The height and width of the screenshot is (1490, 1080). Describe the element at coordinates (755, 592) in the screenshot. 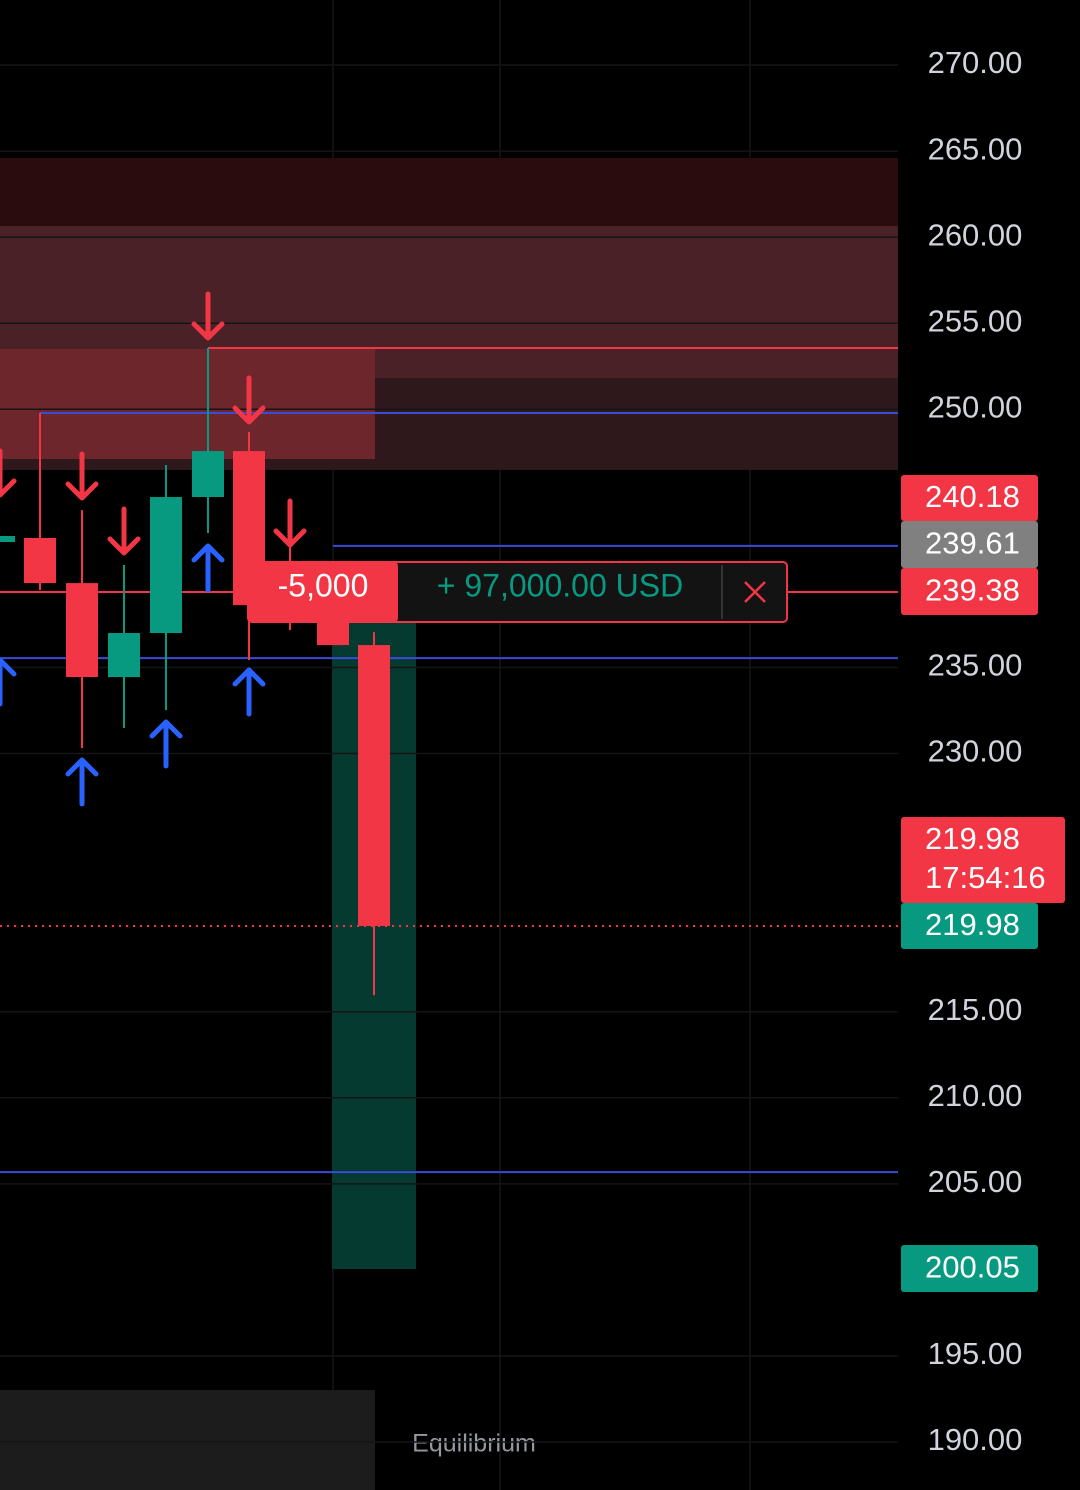

I see `close-button` at that location.